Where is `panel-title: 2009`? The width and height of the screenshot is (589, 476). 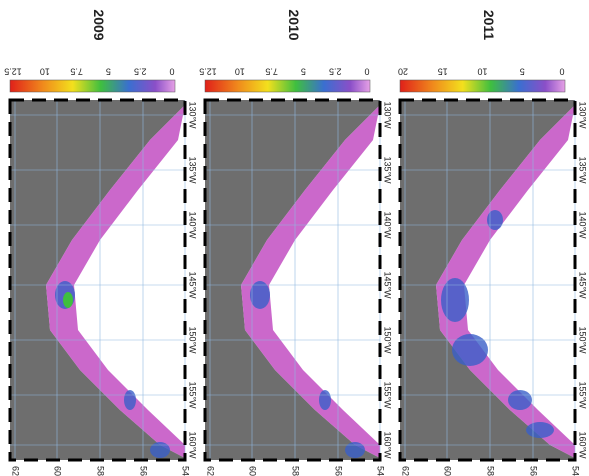
panel-title: 2009 is located at coordinates (99, 24).